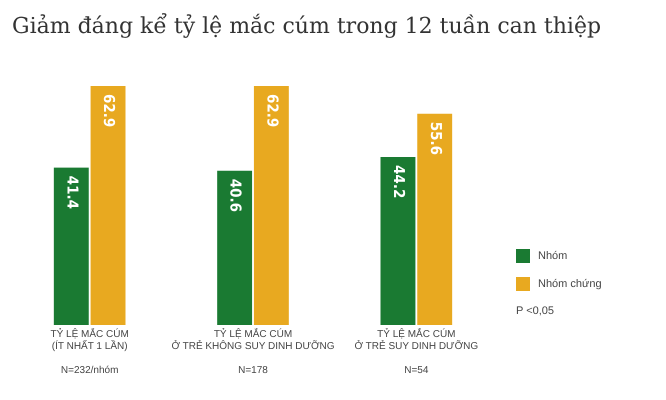 The width and height of the screenshot is (666, 400). Describe the element at coordinates (89, 352) in the screenshot. I see `category-label: TỶ LỆ MẮC CÚM (ÍT NHẤT 1 LẦN) N=232/nhóm` at that location.